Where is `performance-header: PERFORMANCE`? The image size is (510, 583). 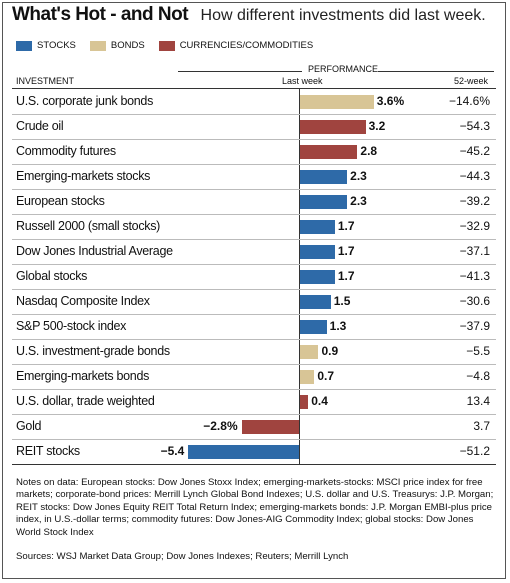 performance-header: PERFORMANCE is located at coordinates (343, 69).